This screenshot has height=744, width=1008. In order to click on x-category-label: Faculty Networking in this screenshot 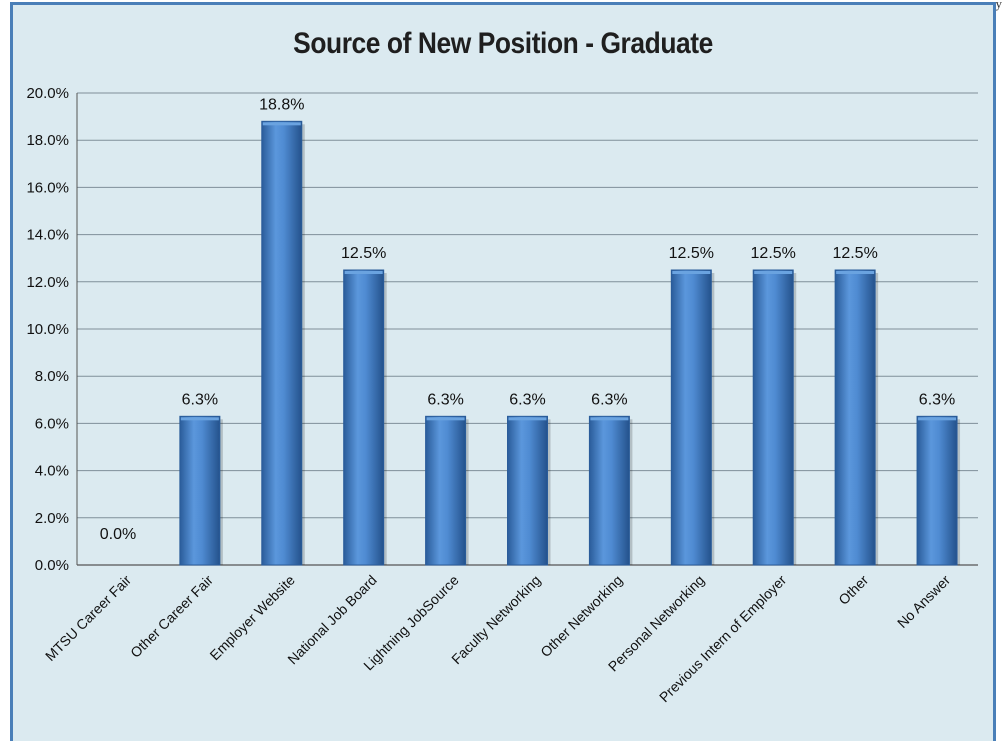, I will do `click(495, 619)`.